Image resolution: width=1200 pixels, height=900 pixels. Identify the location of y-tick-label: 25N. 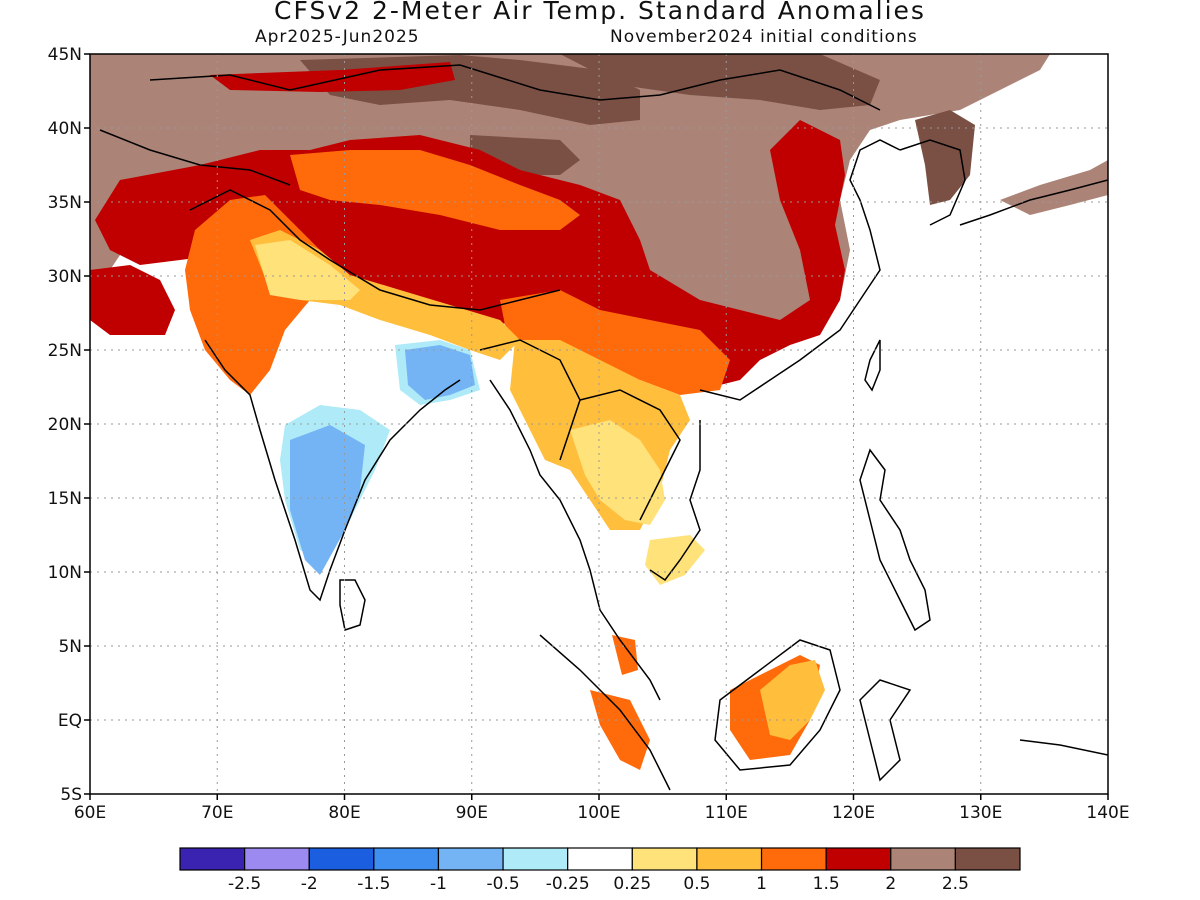
(65, 351).